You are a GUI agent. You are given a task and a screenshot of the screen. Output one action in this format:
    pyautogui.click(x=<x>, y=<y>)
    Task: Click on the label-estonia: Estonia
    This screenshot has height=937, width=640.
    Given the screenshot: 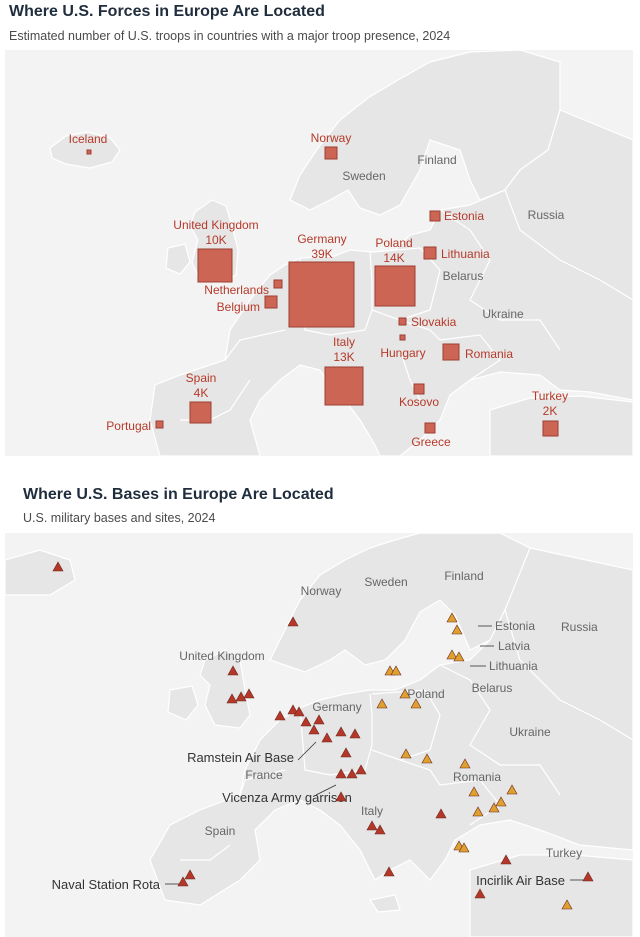 What is the action you would take?
    pyautogui.click(x=515, y=626)
    